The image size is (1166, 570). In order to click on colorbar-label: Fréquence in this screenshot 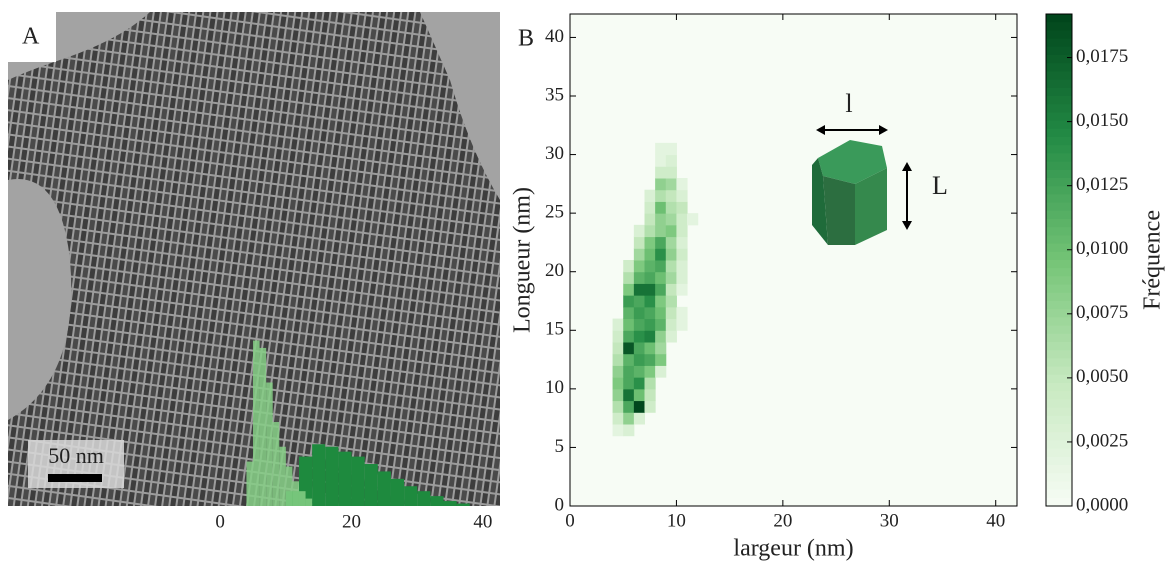, I will do `click(1153, 260)`.